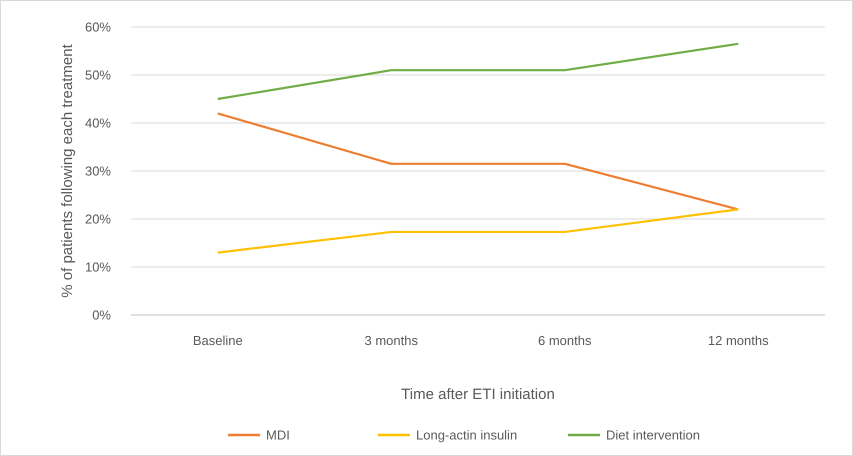 The height and width of the screenshot is (456, 853). I want to click on legend-label: Long-actin insulin, so click(467, 435).